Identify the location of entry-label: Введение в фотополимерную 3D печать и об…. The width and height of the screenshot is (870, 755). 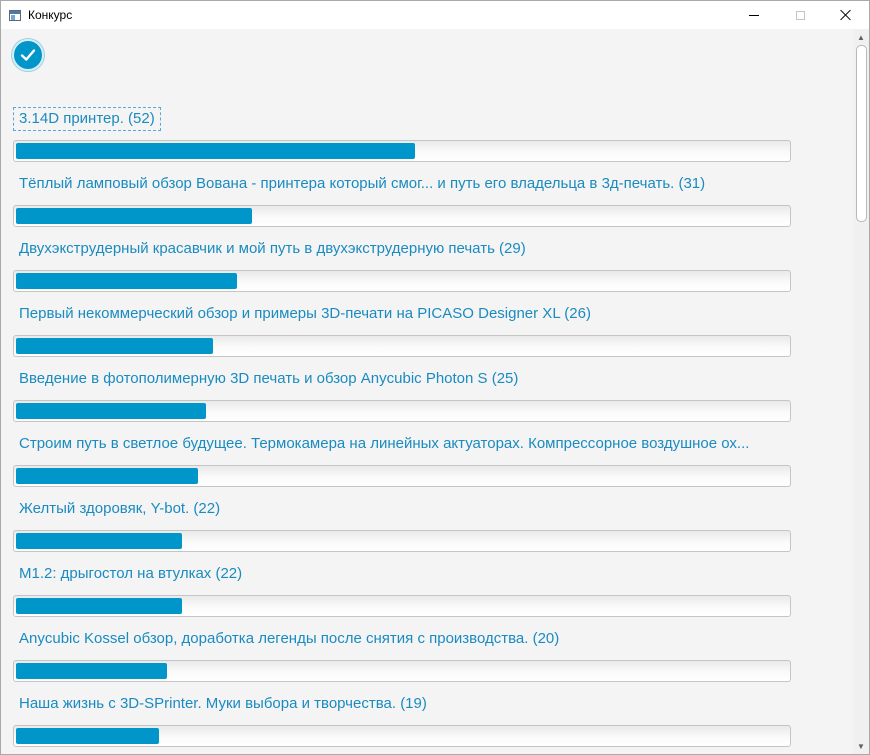
(269, 378).